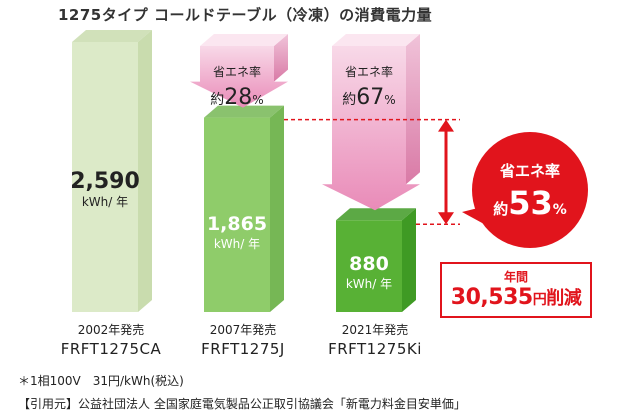 This screenshot has height=420, width=640. What do you see at coordinates (105, 181) in the screenshot?
I see `bar-value-label: 2,590` at bounding box center [105, 181].